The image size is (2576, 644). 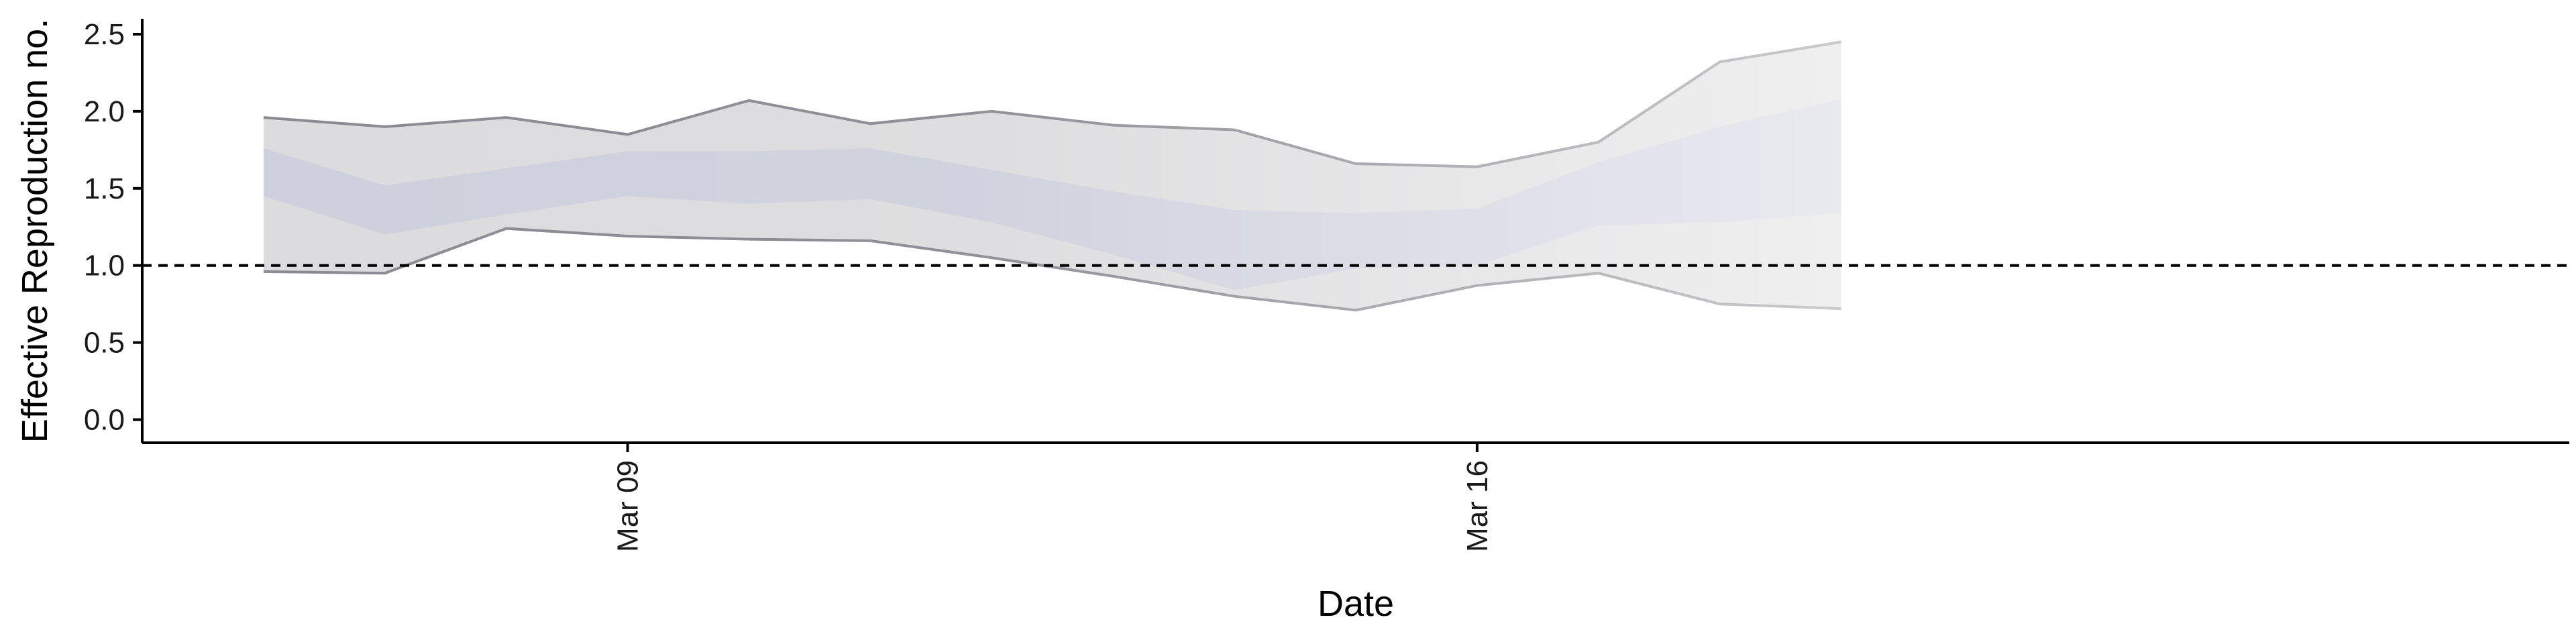 What do you see at coordinates (104, 420) in the screenshot?
I see `y-tick-label: 0.0` at bounding box center [104, 420].